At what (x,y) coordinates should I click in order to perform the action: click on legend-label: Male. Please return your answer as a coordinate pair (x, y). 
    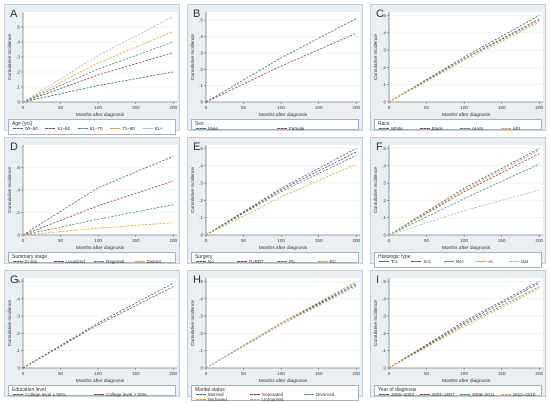
    Looking at the image, I should click on (213, 128).